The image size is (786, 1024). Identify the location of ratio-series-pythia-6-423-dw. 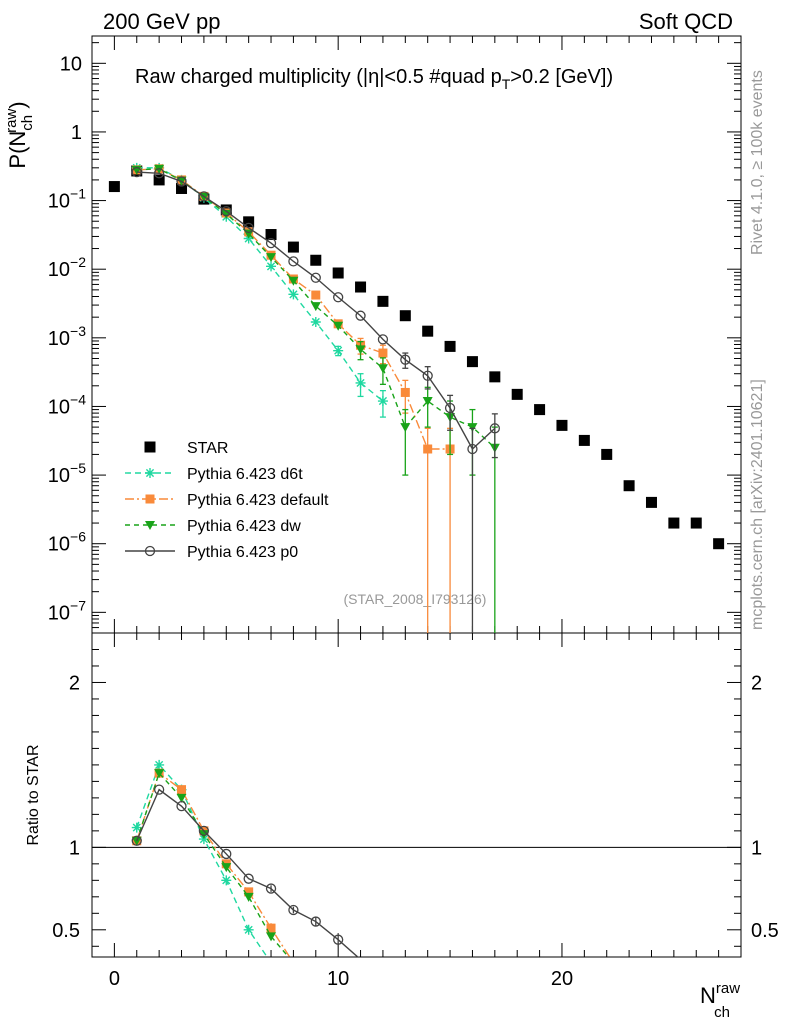
(210, 863).